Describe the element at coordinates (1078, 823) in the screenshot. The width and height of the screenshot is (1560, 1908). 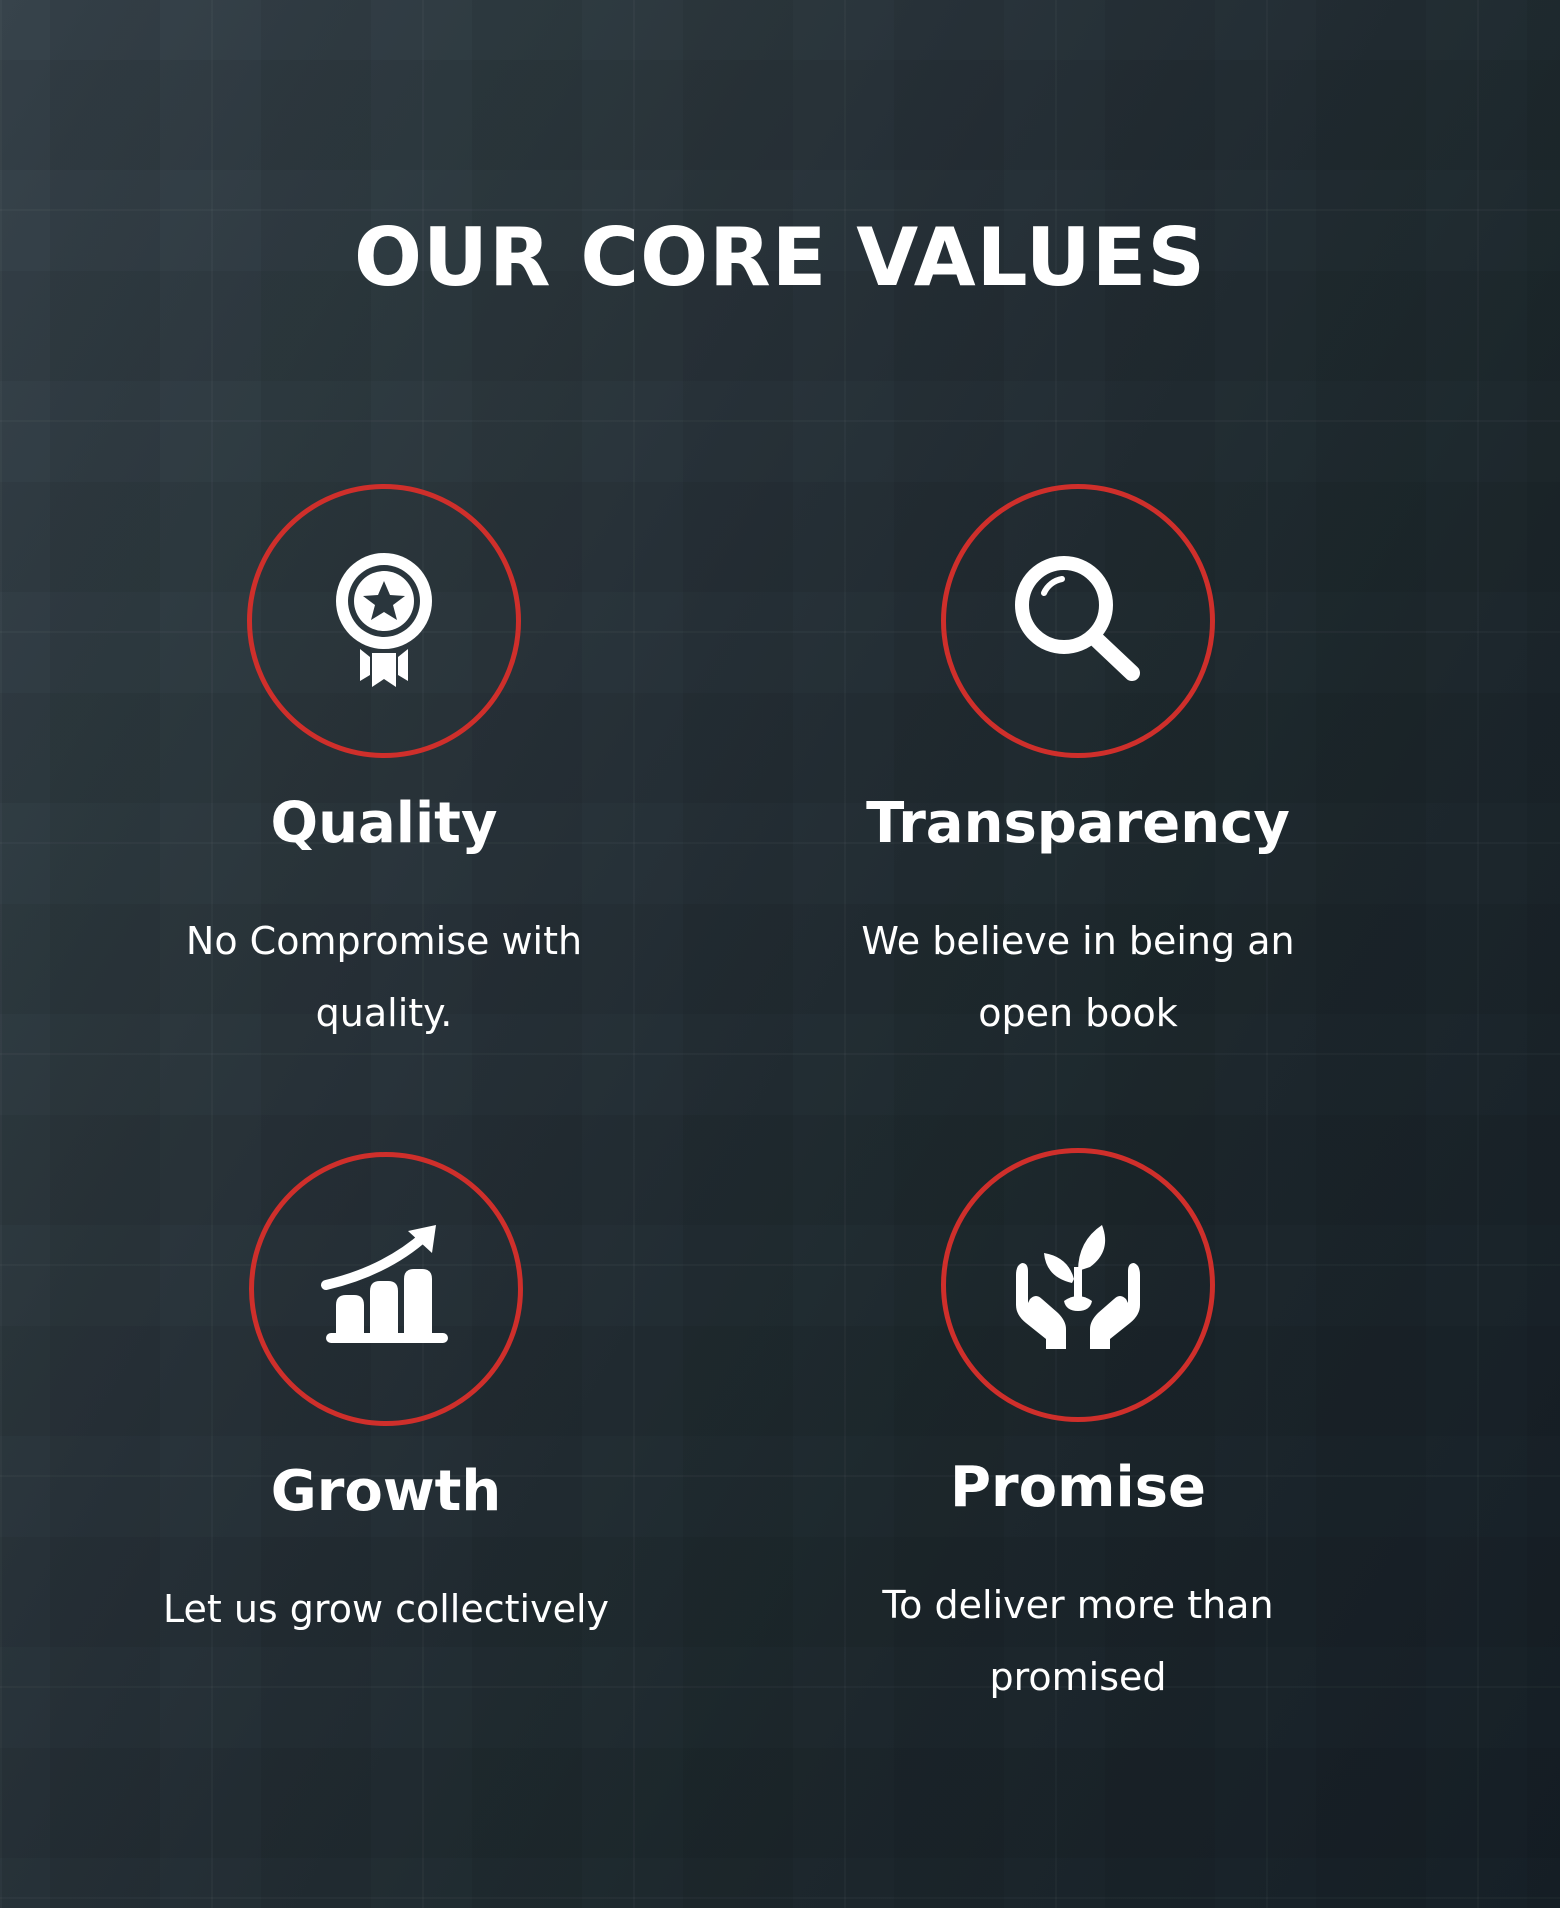
I see `value-title: Transparency` at that location.